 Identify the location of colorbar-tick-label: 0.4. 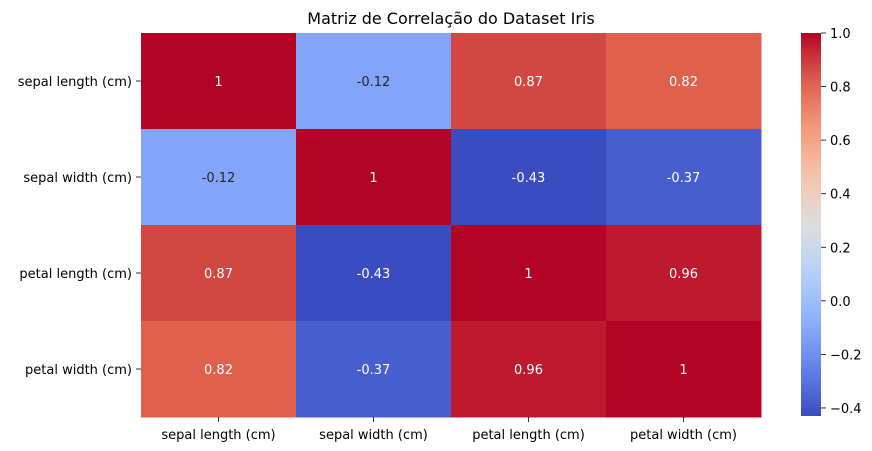
(840, 195).